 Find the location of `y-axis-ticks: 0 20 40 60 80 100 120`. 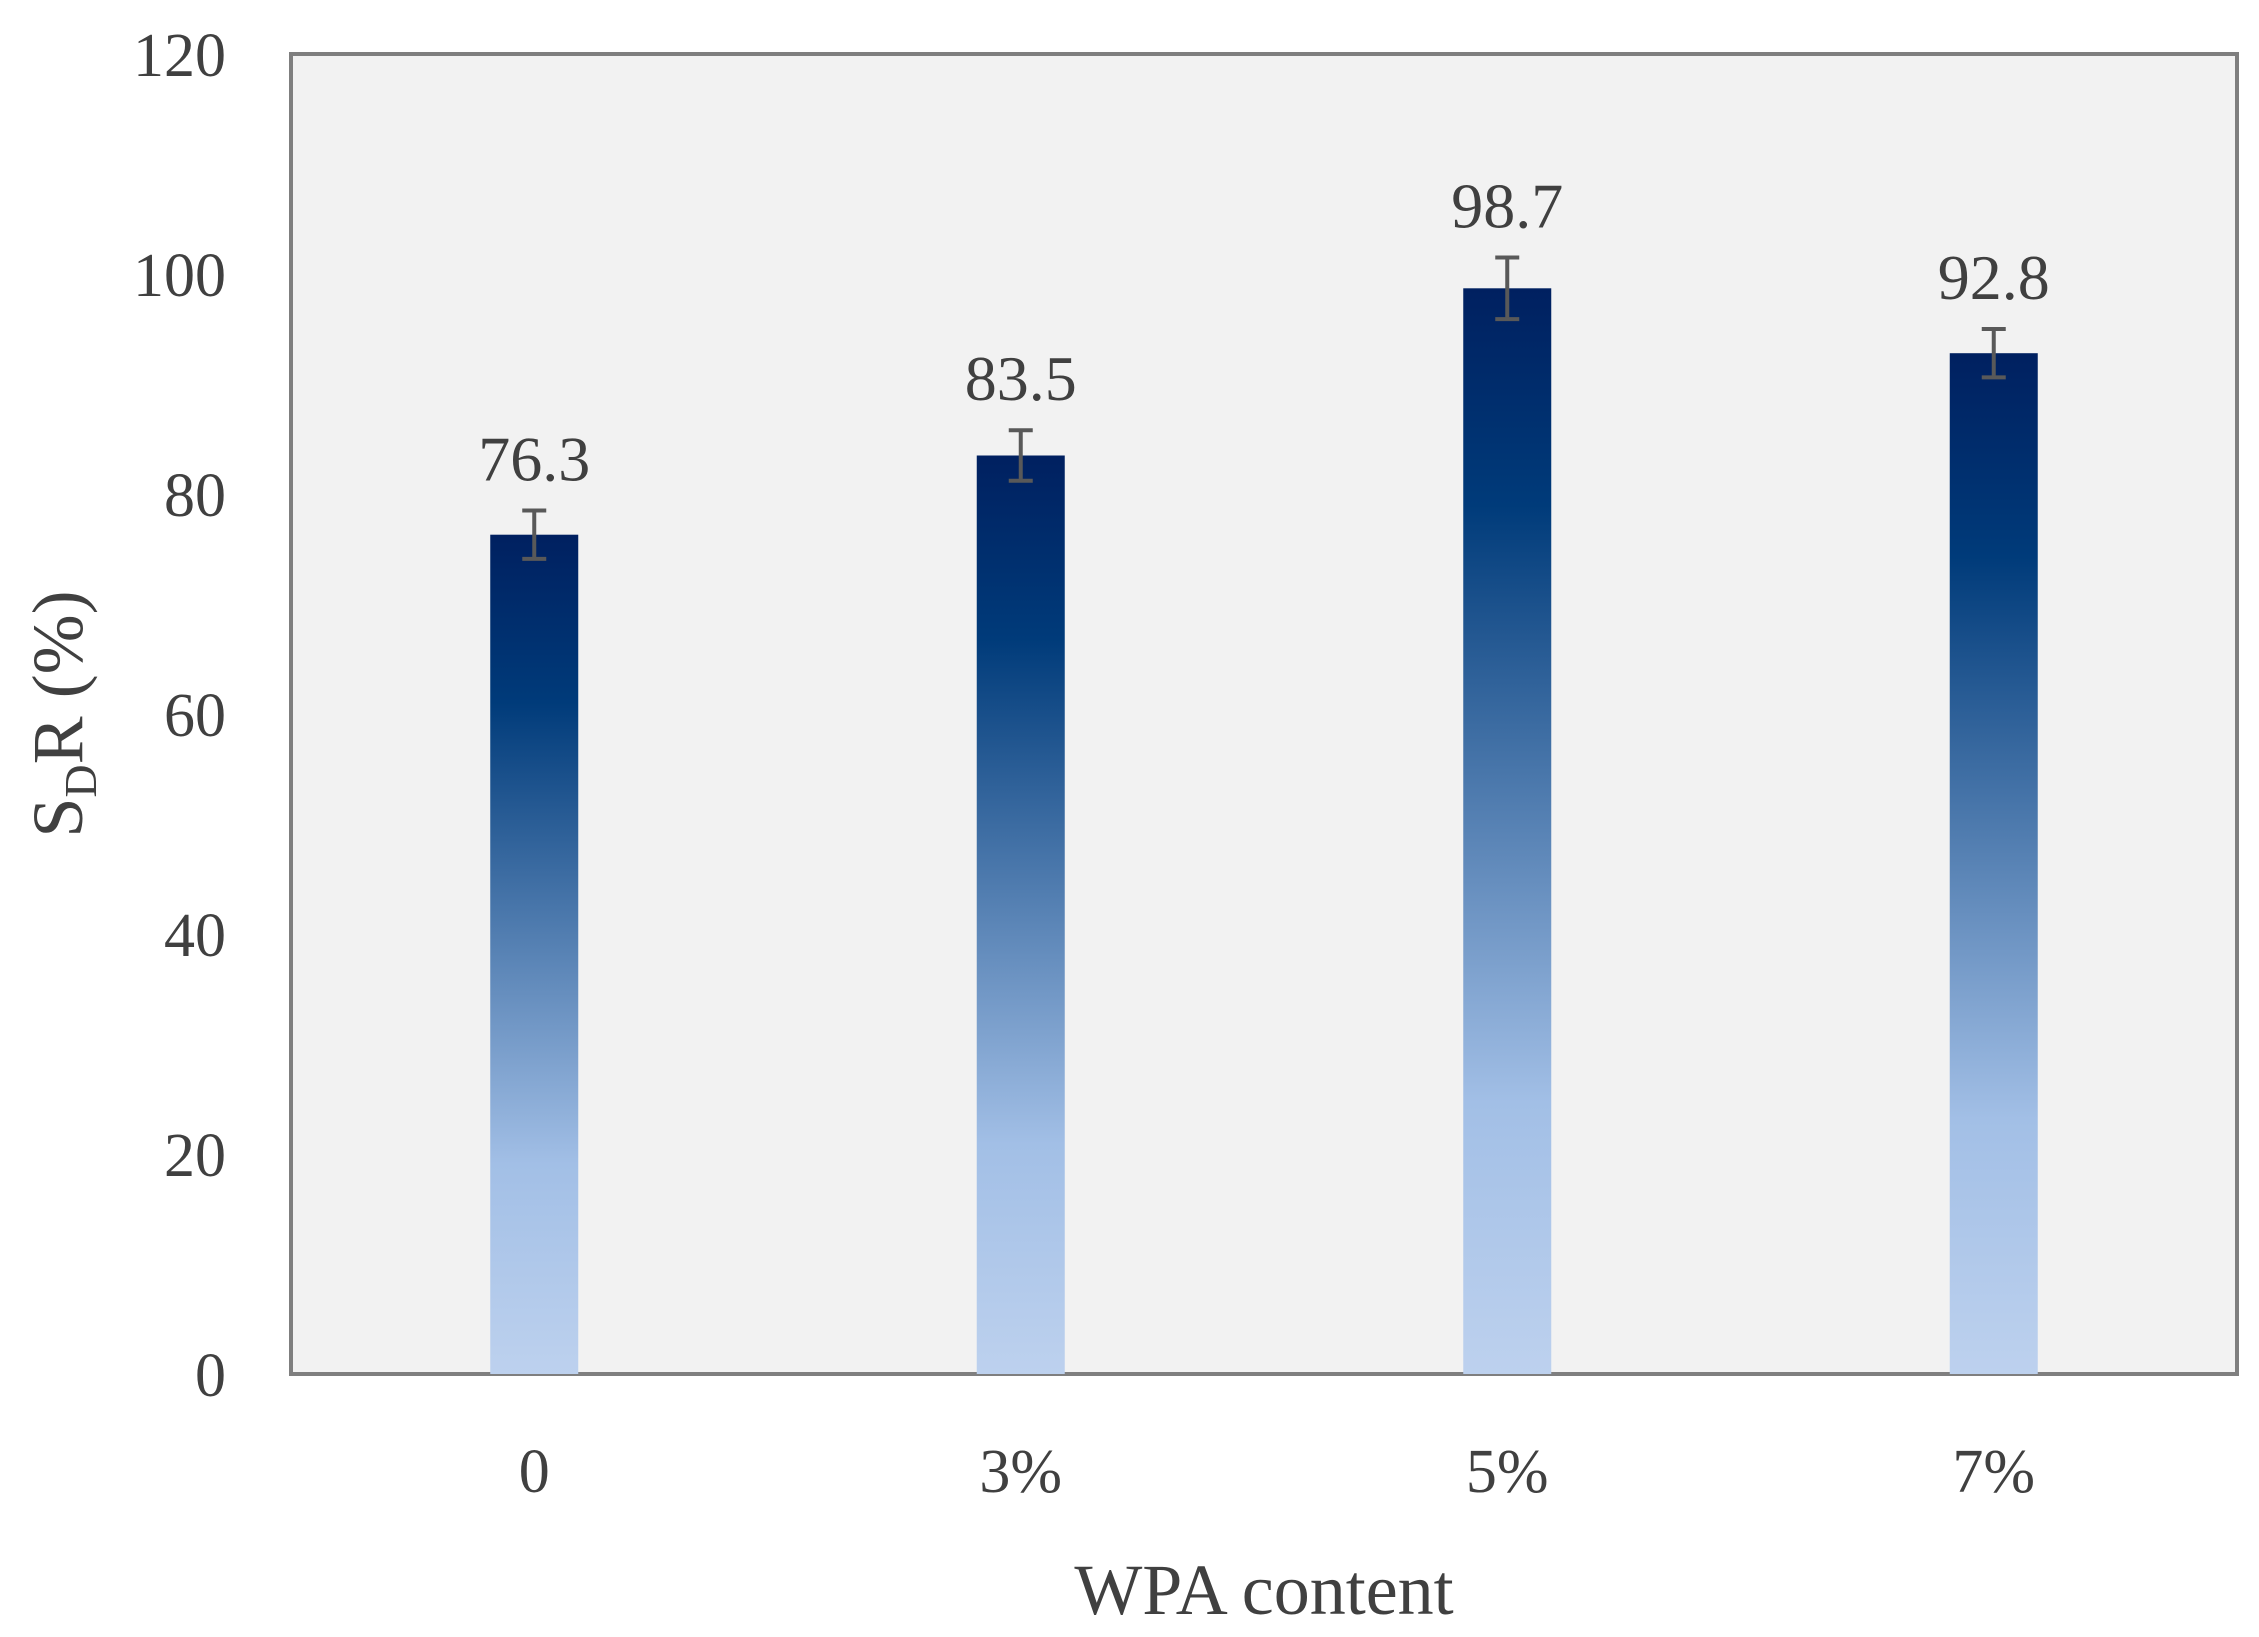

y-axis-ticks: 0 20 40 60 80 100 120 is located at coordinates (179, 716).